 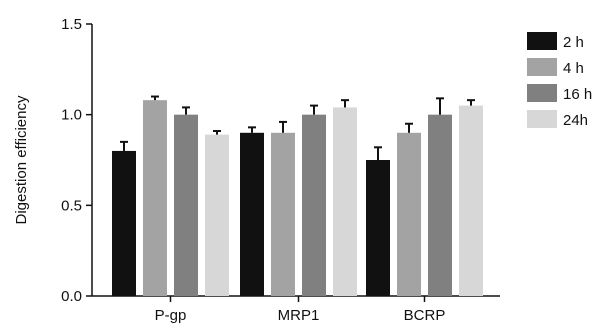 What do you see at coordinates (71, 205) in the screenshot?
I see `y-tick-label: 0.5` at bounding box center [71, 205].